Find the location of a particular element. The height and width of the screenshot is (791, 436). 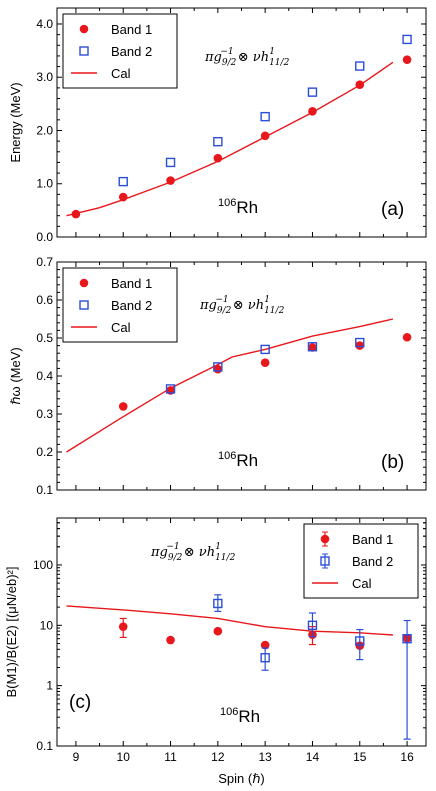

y-axis-title: B(M1)/B(E2) [(μN/eb)²] is located at coordinates (11, 631).